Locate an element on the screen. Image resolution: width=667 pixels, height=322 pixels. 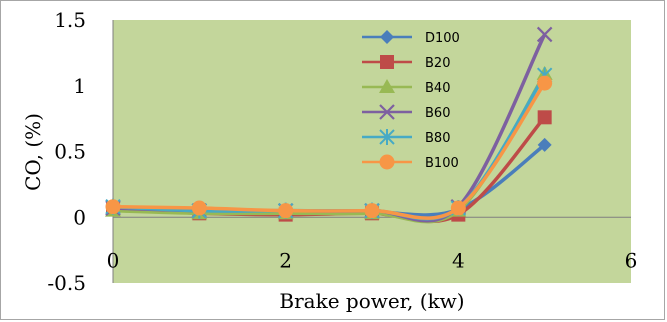
legend-item-d100: D100 is located at coordinates (411, 38).